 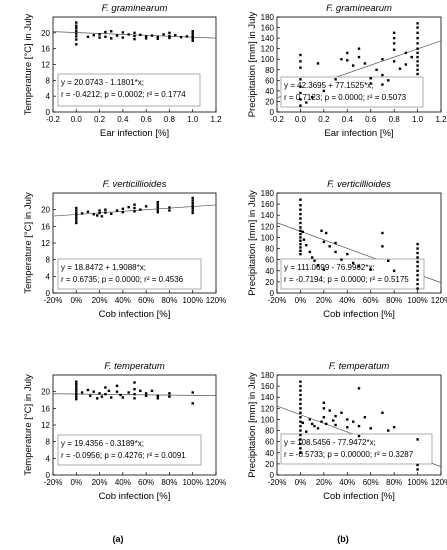 What do you see at coordinates (324, 482) in the screenshot?
I see `x-tick-label: 20%` at bounding box center [324, 482].